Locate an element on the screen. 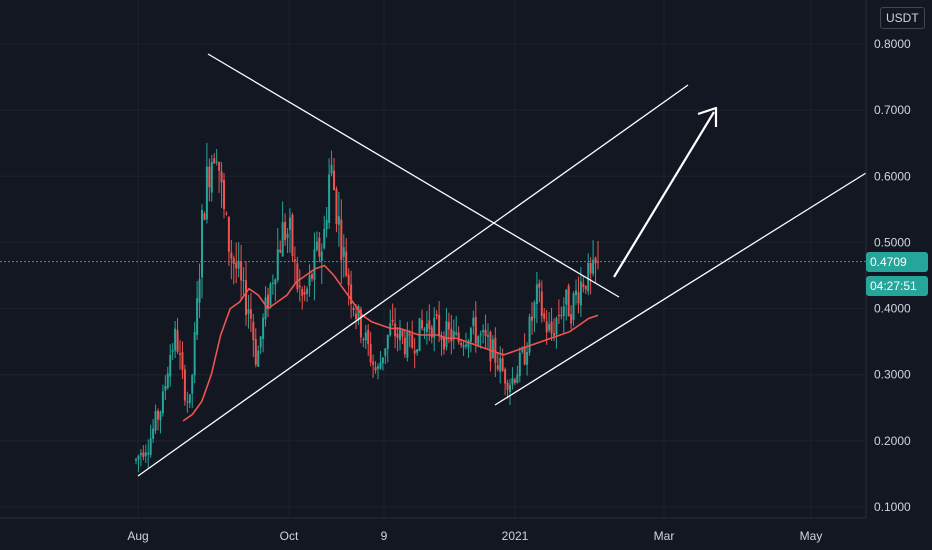 The image size is (932, 550). candle-countdown-badge: 04:27:51 is located at coordinates (897, 286).